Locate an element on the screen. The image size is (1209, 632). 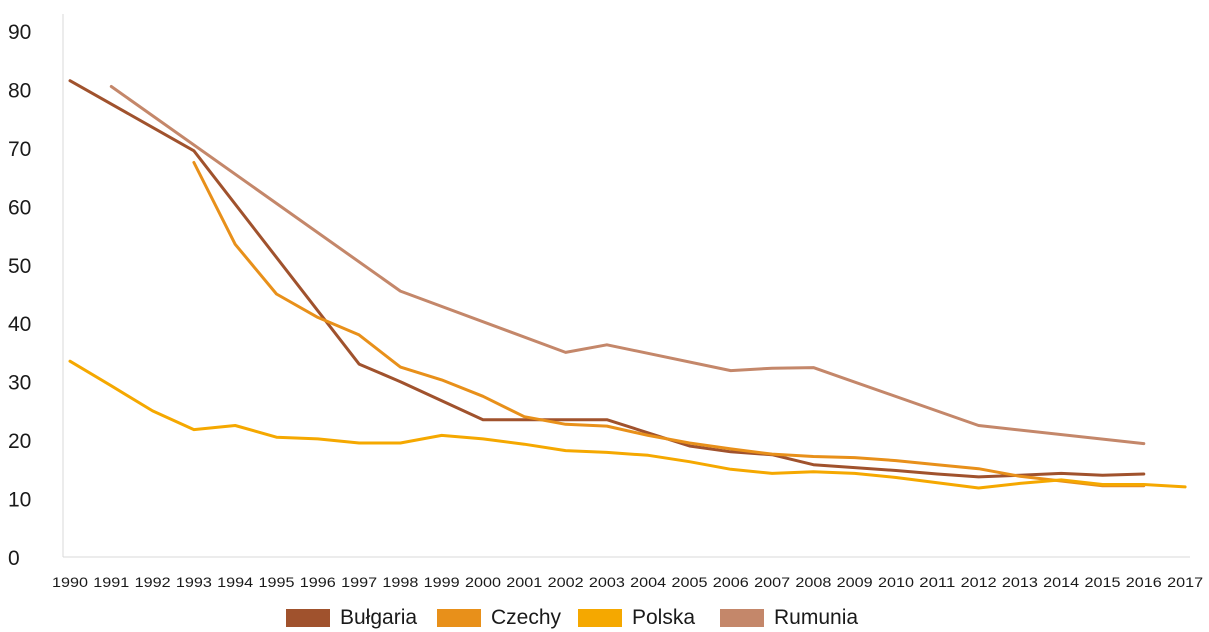
legend: Bułgaria Czechy Polska Rumunia is located at coordinates (604, 618).